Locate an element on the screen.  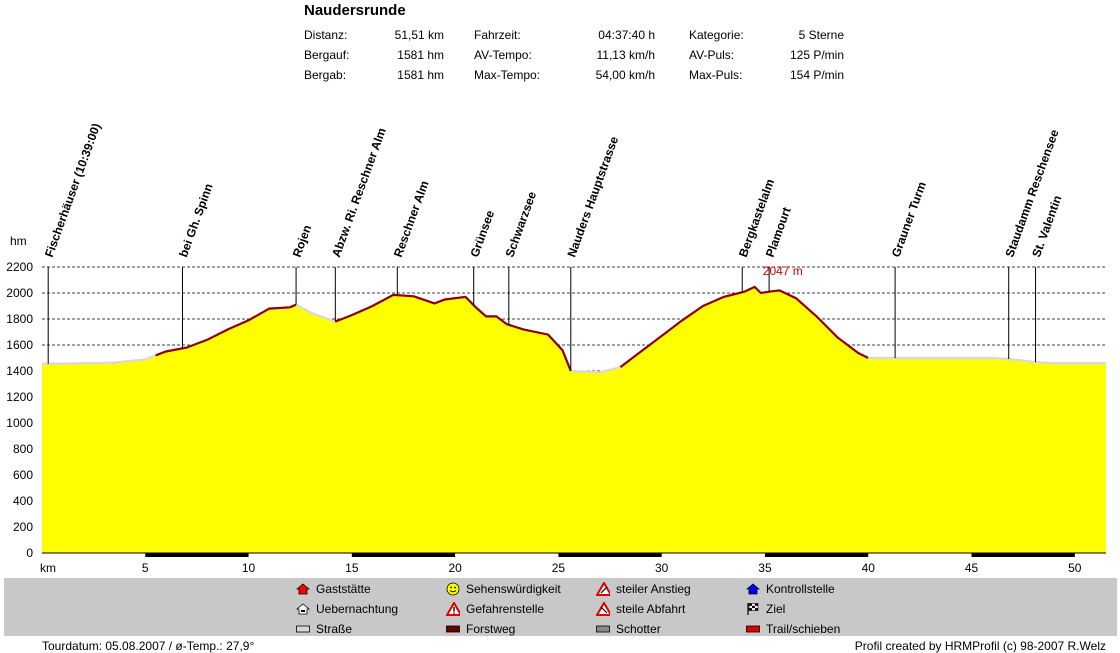
smiley-icon is located at coordinates (453, 589).